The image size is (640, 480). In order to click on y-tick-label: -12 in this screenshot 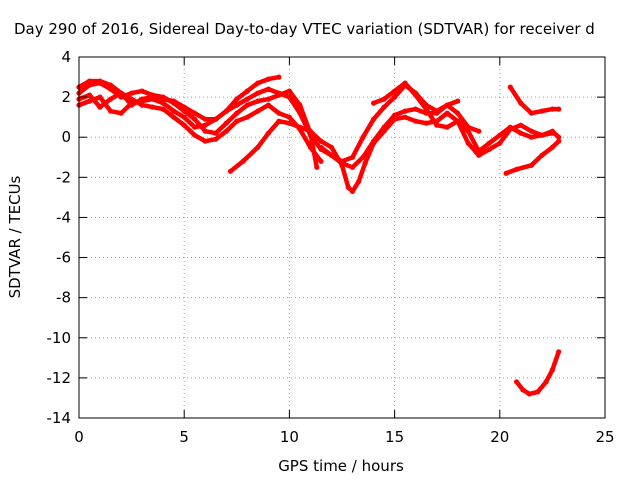, I will do `click(59, 378)`.